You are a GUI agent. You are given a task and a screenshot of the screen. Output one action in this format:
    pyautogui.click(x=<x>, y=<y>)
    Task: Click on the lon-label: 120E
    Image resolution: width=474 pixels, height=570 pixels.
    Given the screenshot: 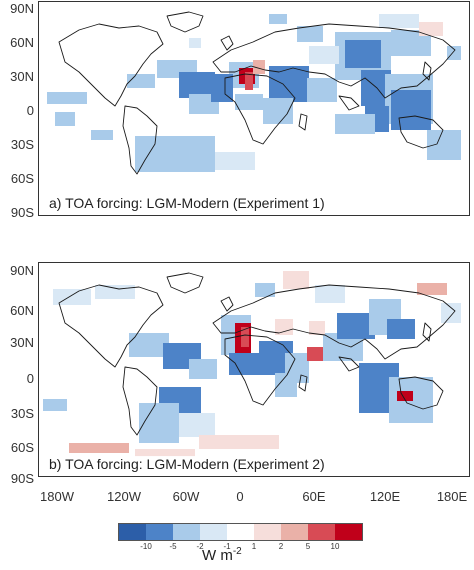 What is the action you would take?
    pyautogui.click(x=385, y=496)
    